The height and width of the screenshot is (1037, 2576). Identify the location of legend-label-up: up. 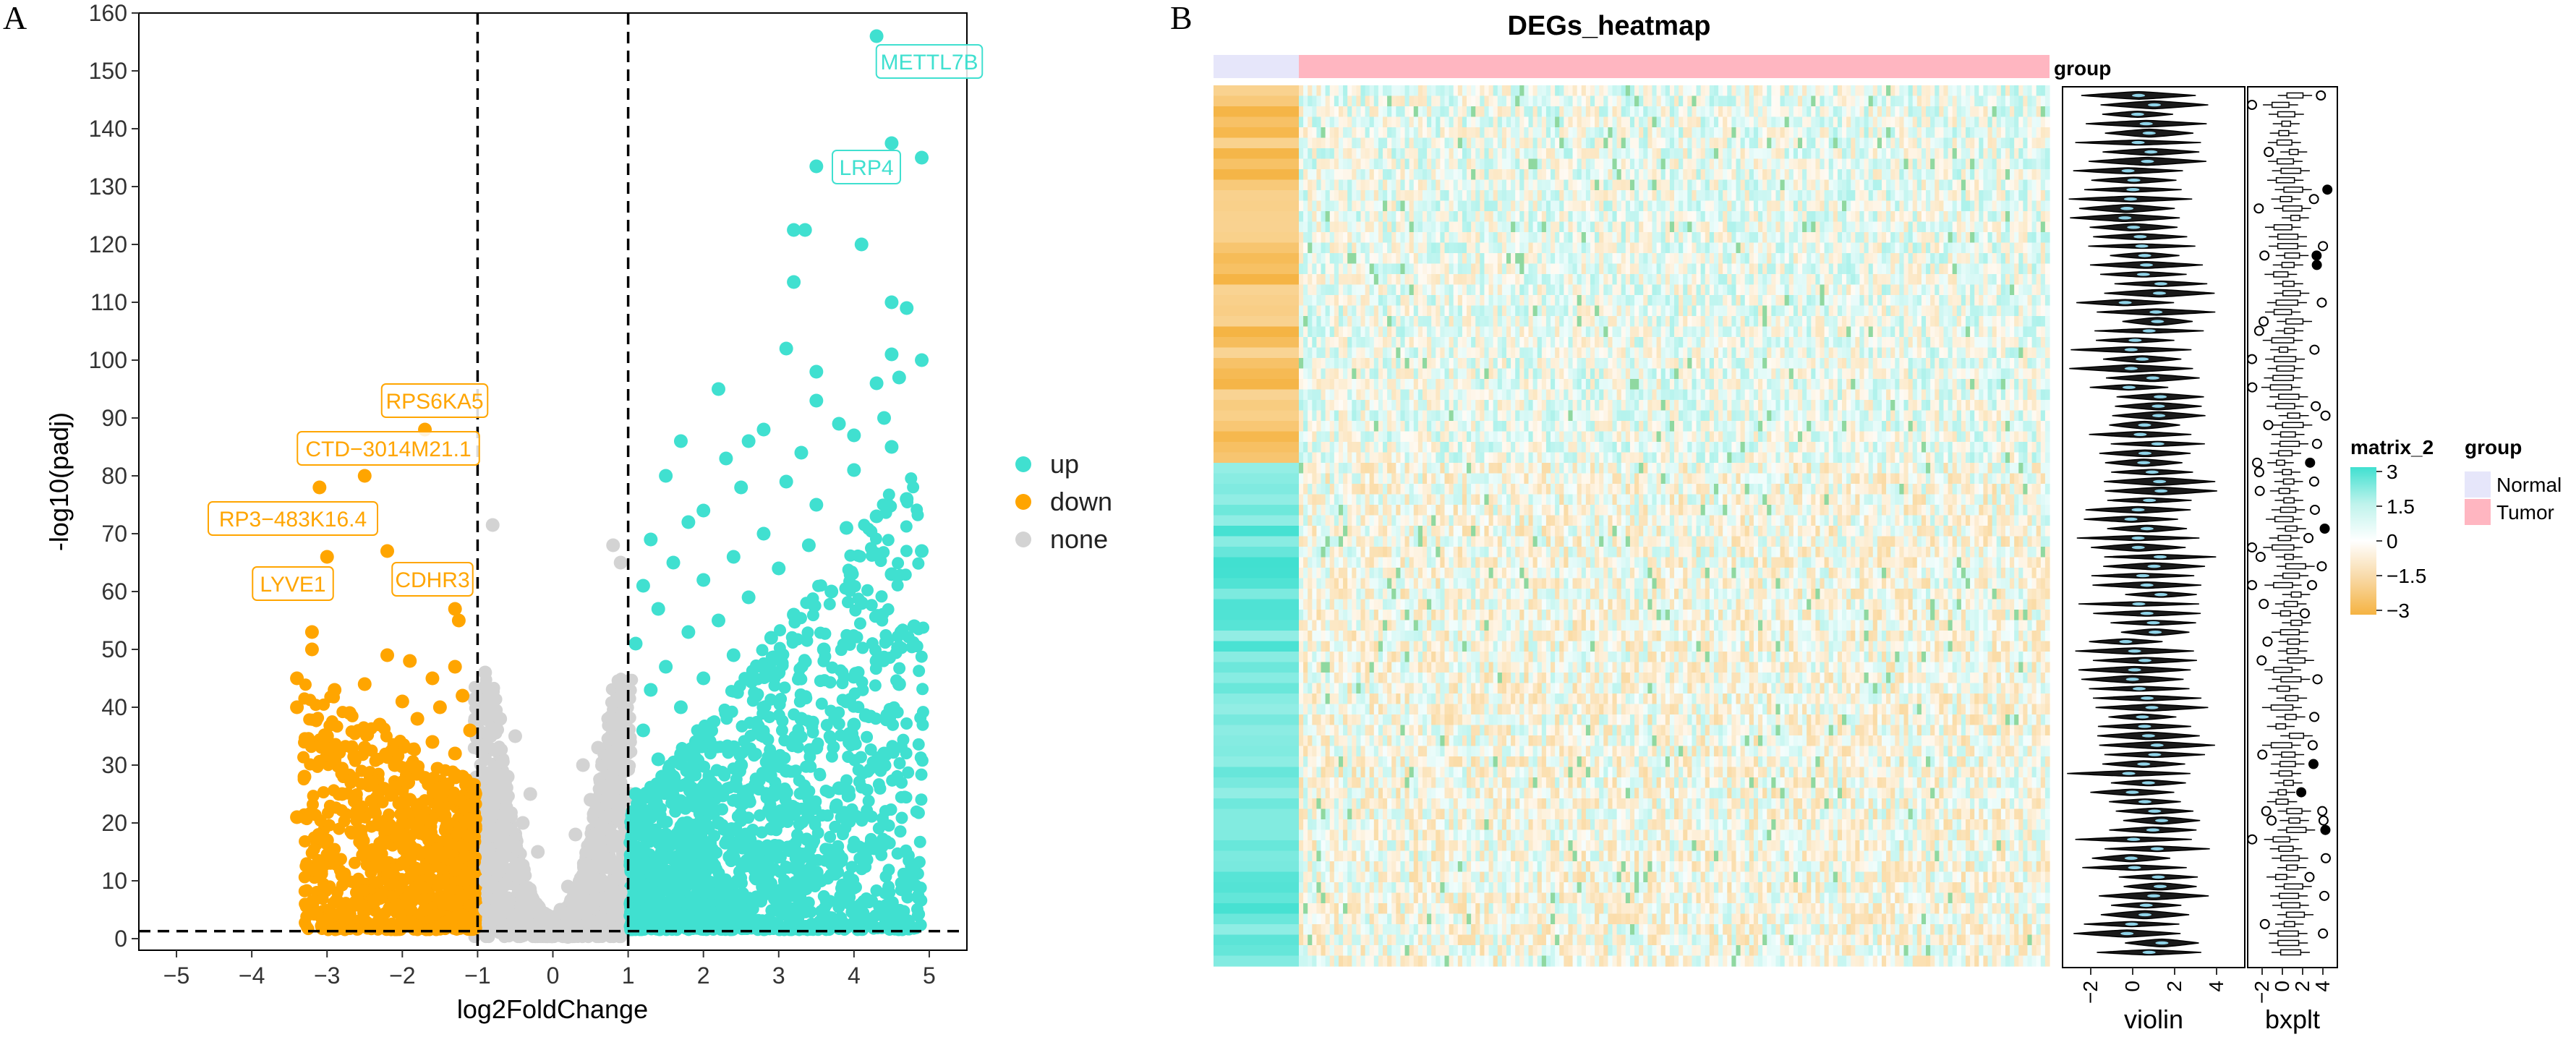
(1064, 464).